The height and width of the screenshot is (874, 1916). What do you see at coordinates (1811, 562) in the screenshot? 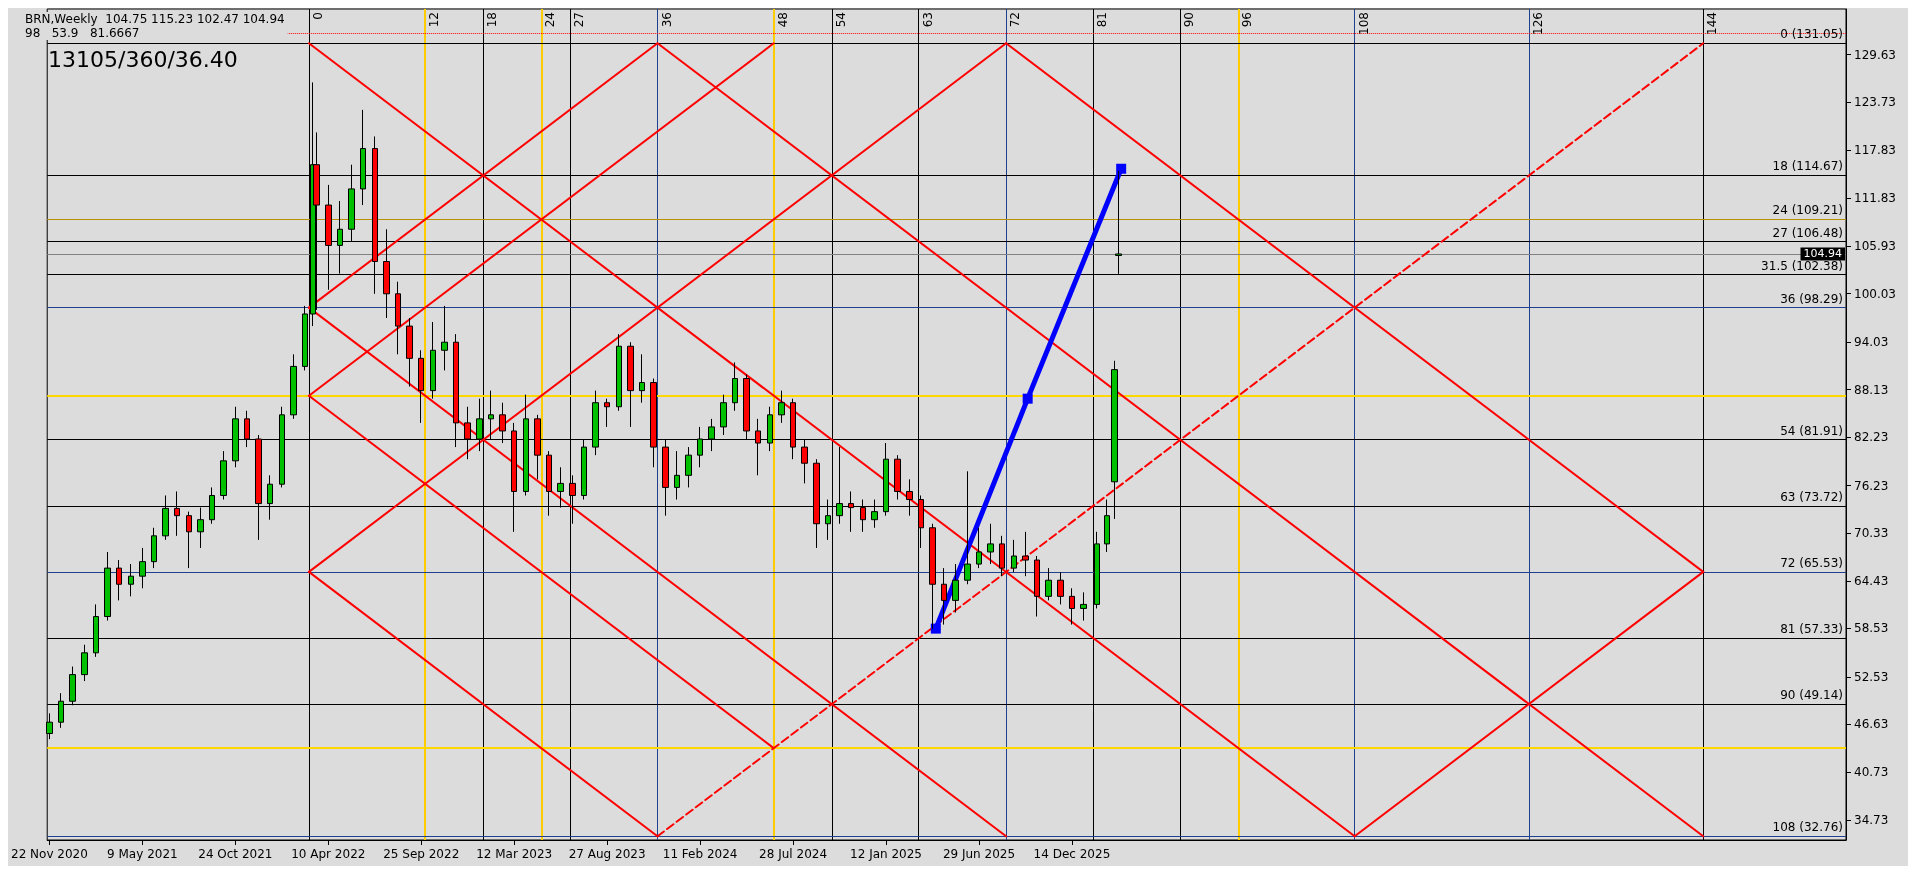
I see `ref-line-label: 72 (65.53)` at bounding box center [1811, 562].